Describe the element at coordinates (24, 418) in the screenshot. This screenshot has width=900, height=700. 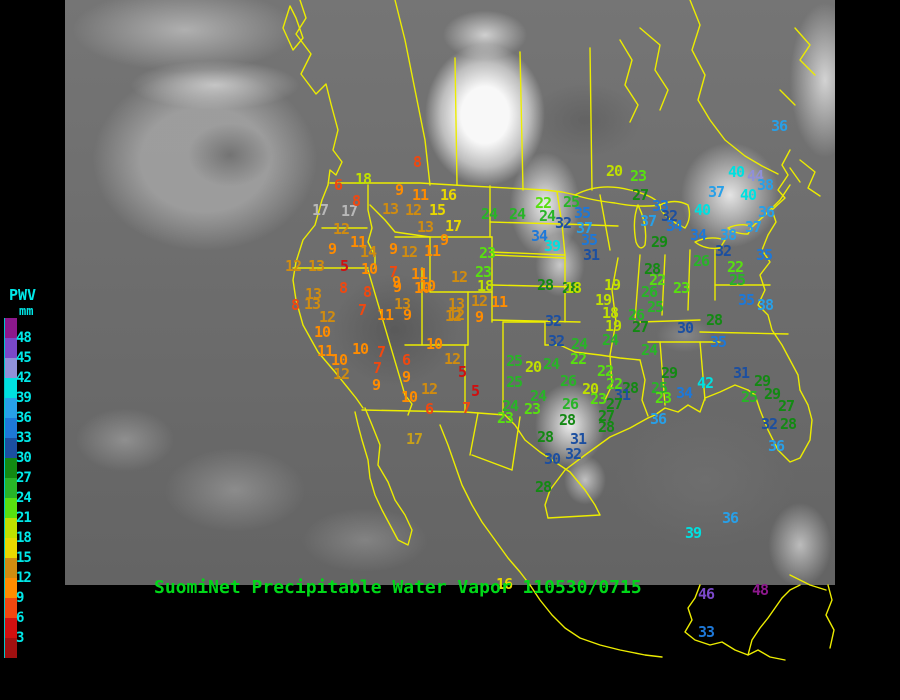
I see `legend-tick-label: 36` at that location.